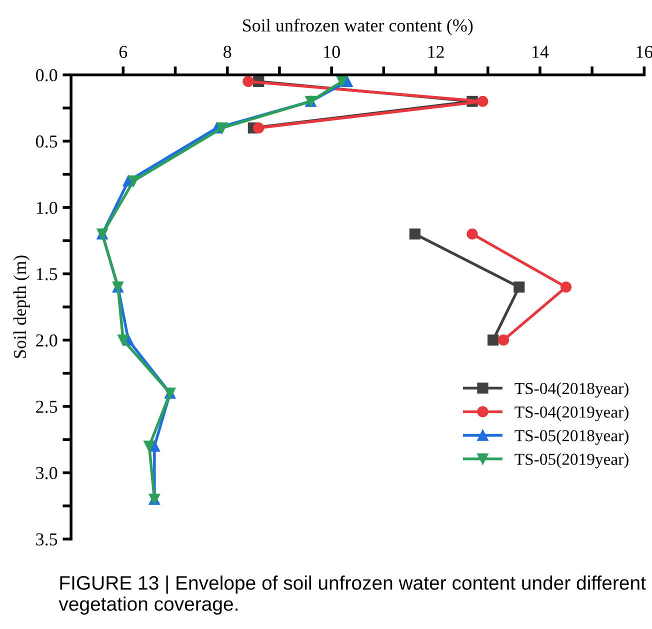  I want to click on y-tick-label: 1.5, so click(47, 274).